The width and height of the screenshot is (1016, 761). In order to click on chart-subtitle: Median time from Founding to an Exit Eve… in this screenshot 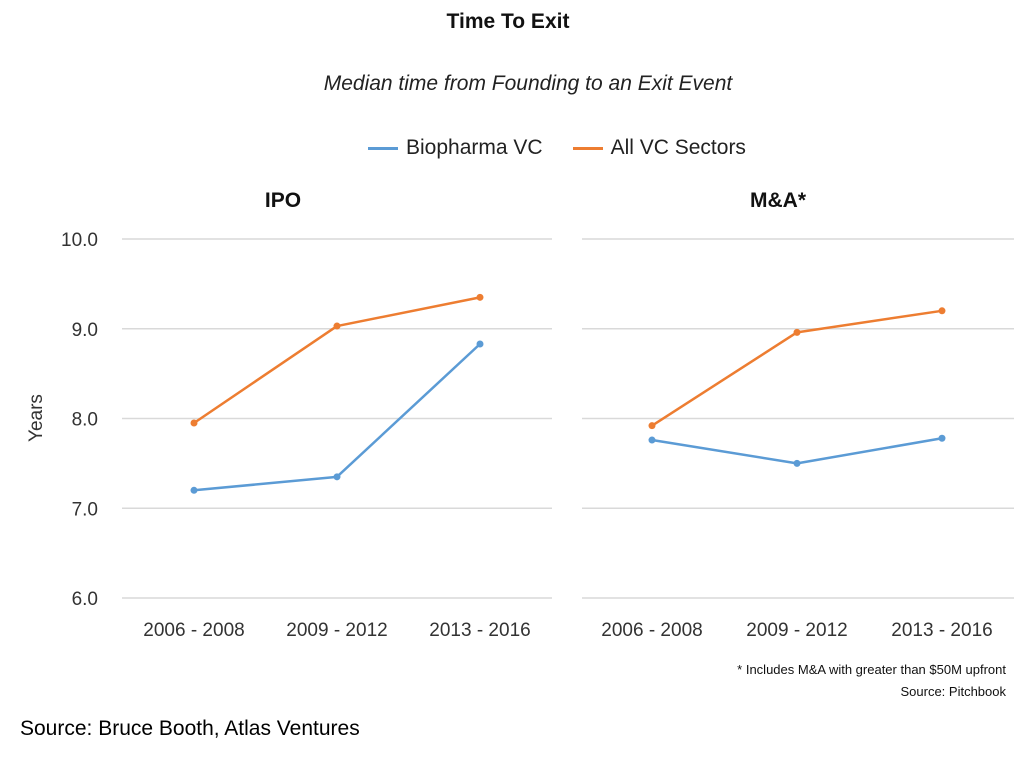, I will do `click(528, 83)`.